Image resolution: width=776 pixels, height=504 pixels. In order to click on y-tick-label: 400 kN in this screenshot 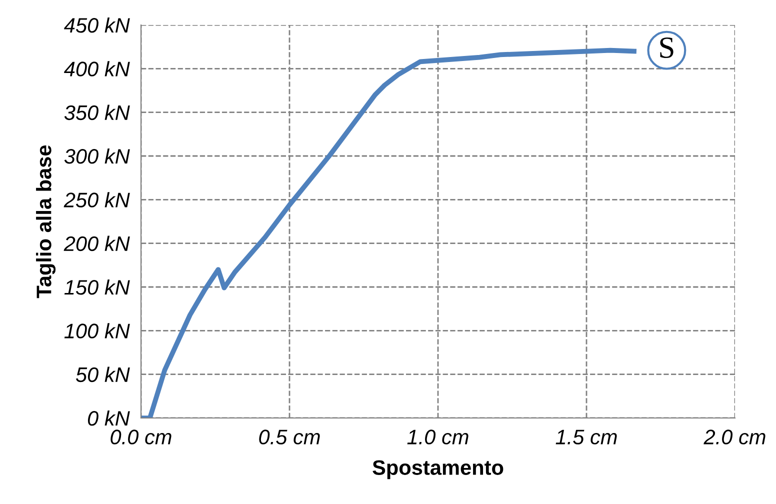, I will do `click(97, 68)`.